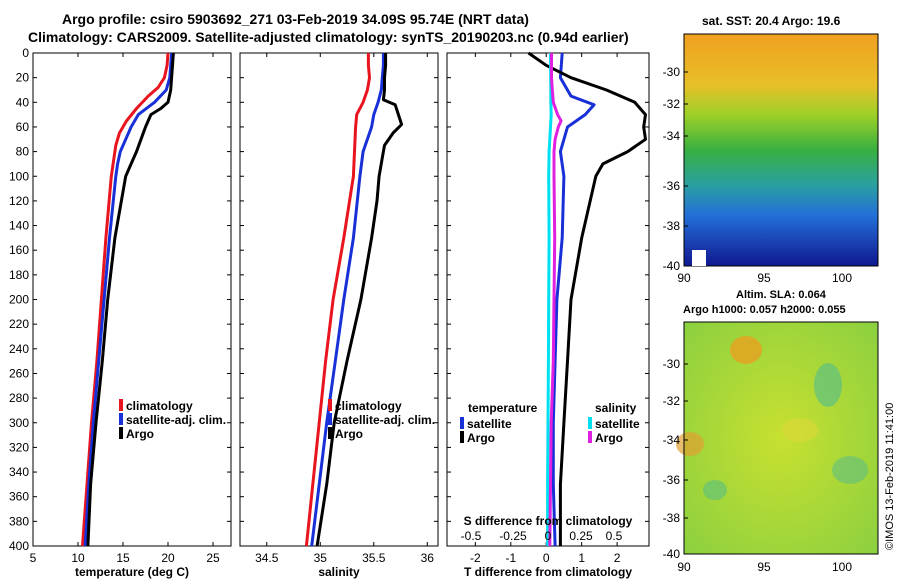  Describe the element at coordinates (19, 201) in the screenshot. I see `y-tick-label: 120` at that location.